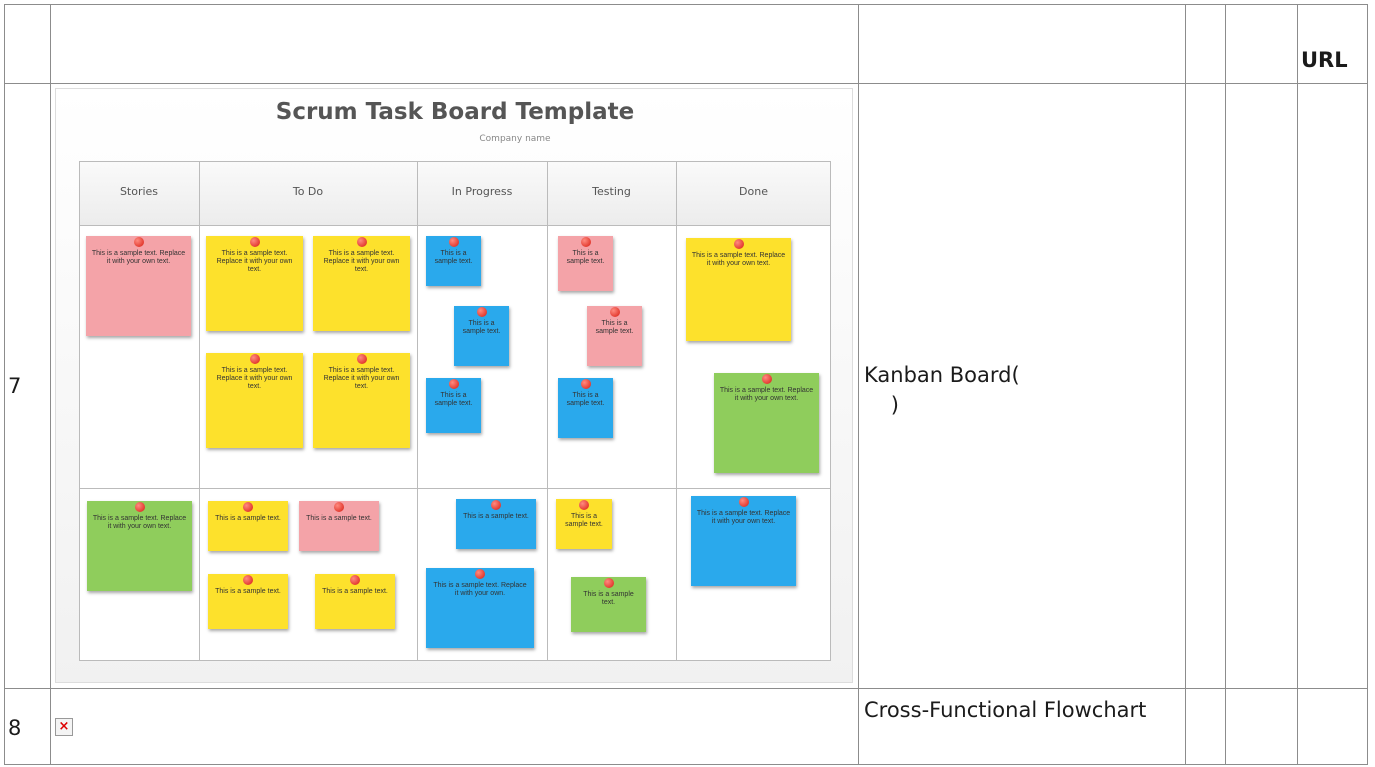  Describe the element at coordinates (515, 139) in the screenshot. I see `board-subtitle: Company name` at that location.